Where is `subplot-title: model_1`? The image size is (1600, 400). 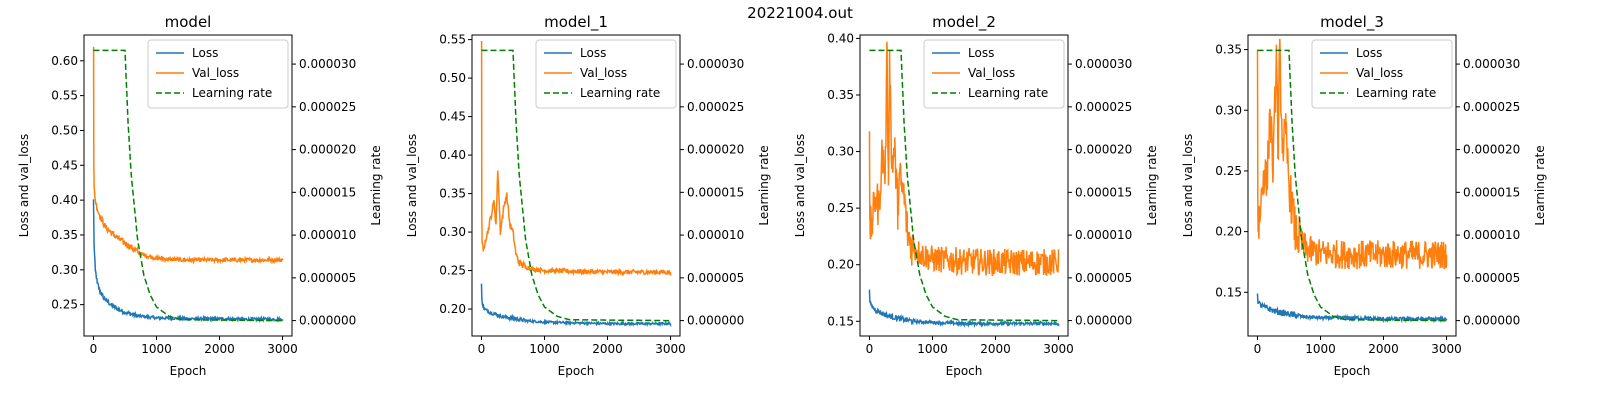
subplot-title: model_1 is located at coordinates (576, 22).